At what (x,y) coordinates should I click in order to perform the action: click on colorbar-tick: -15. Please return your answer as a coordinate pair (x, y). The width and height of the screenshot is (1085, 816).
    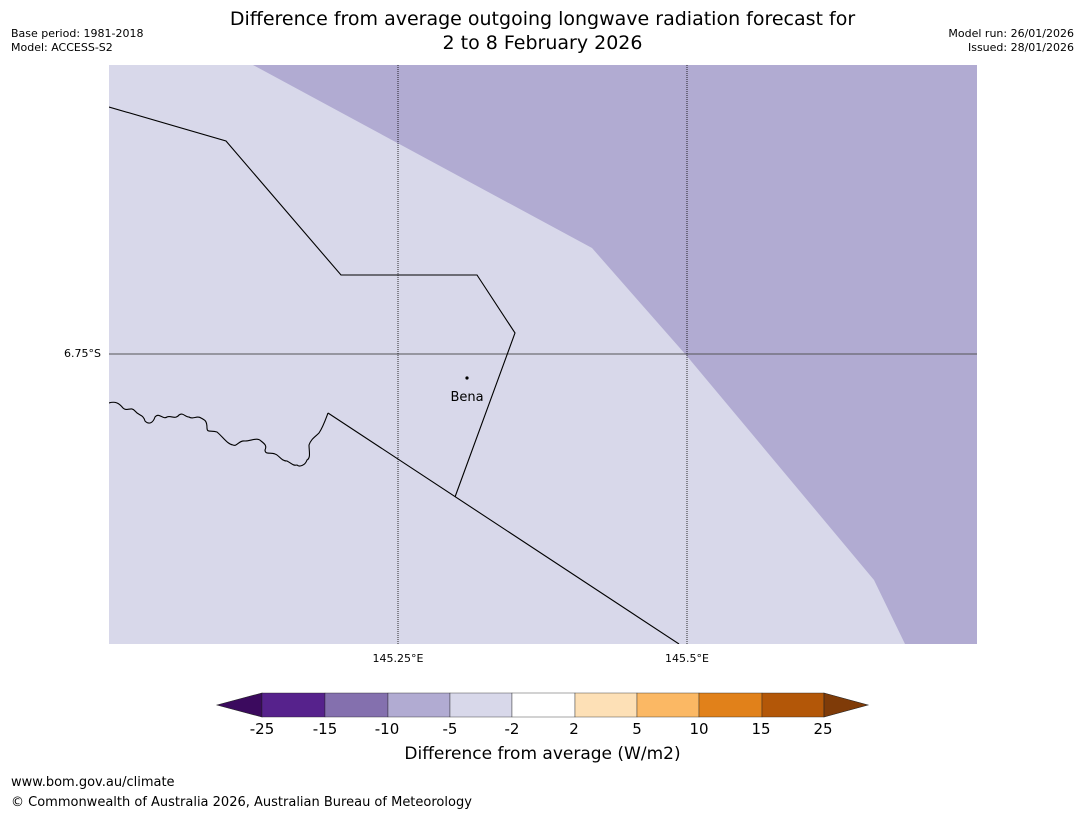
    Looking at the image, I should click on (325, 729).